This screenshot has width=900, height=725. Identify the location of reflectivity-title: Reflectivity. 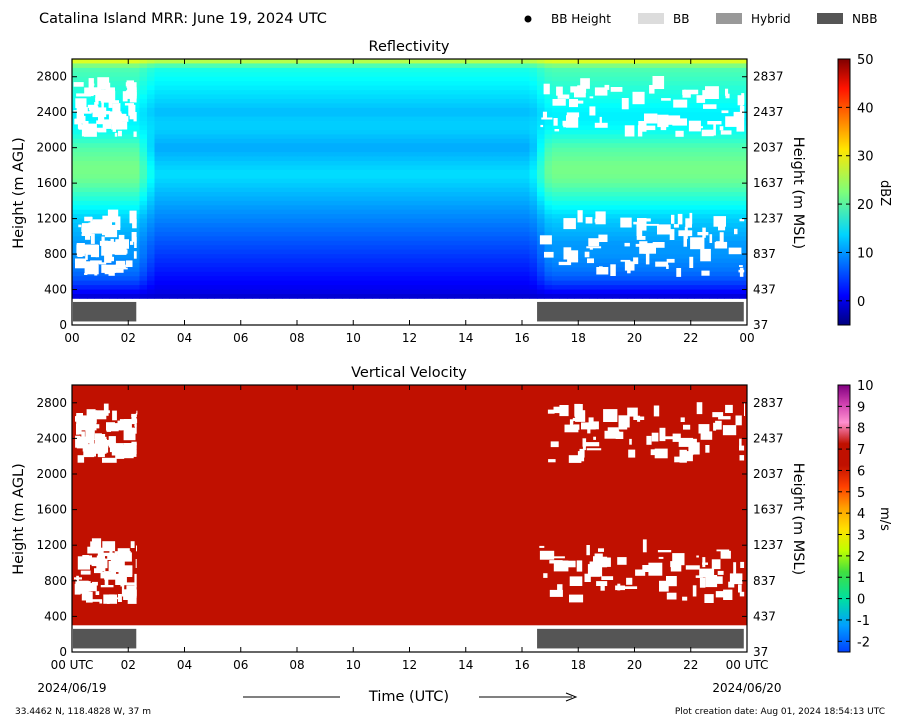
(409, 47).